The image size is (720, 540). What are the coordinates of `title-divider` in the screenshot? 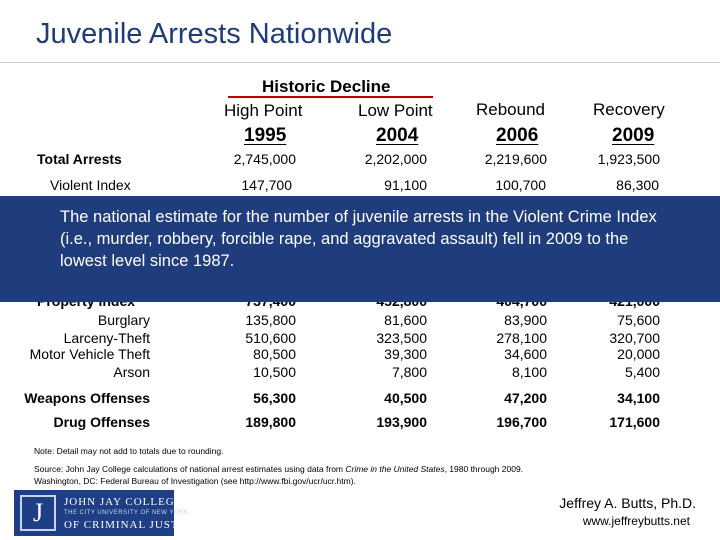 It's located at (360, 62).